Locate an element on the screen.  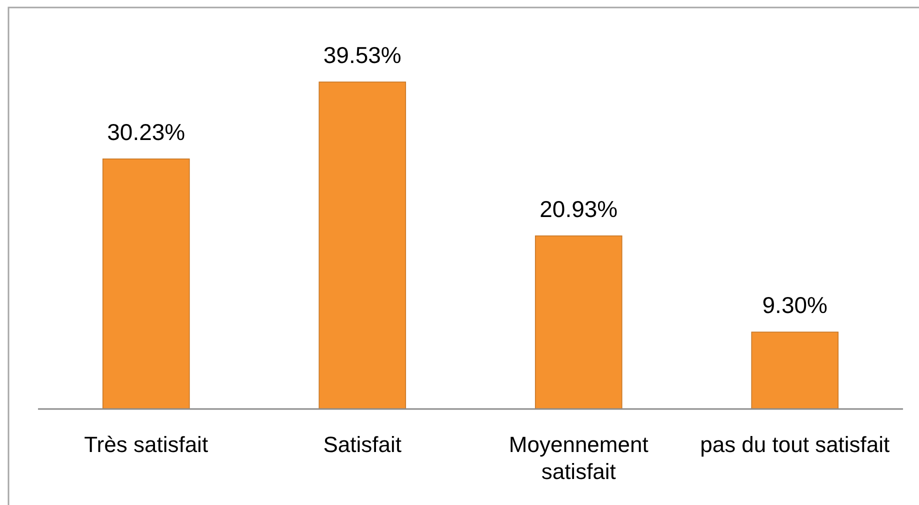
x-tick-label: pas du tout satisfait is located at coordinates (795, 444).